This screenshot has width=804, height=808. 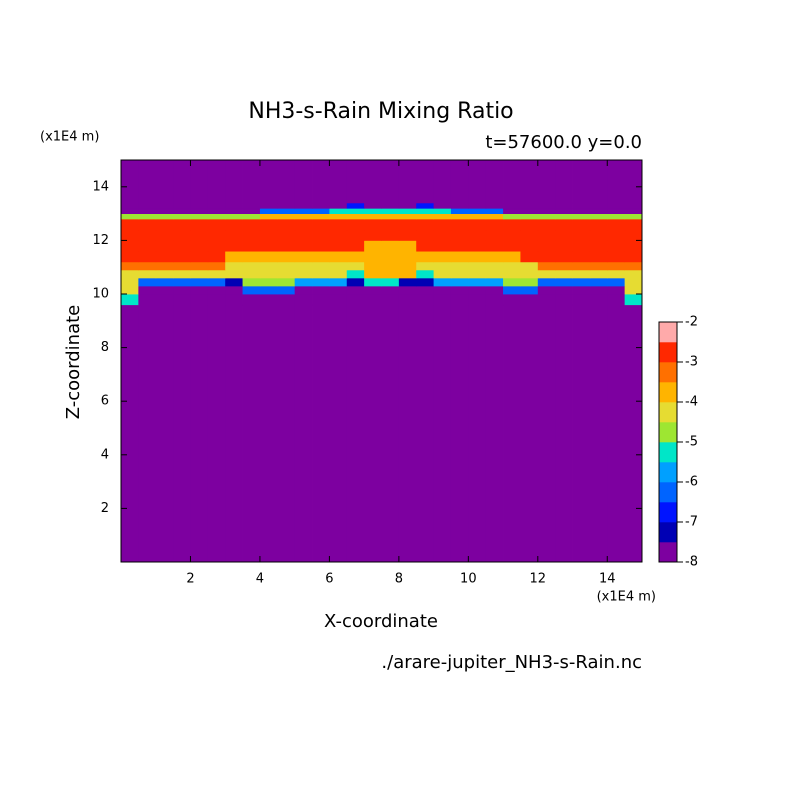 I want to click on colorbar-tick-label: -3, so click(x=691, y=362).